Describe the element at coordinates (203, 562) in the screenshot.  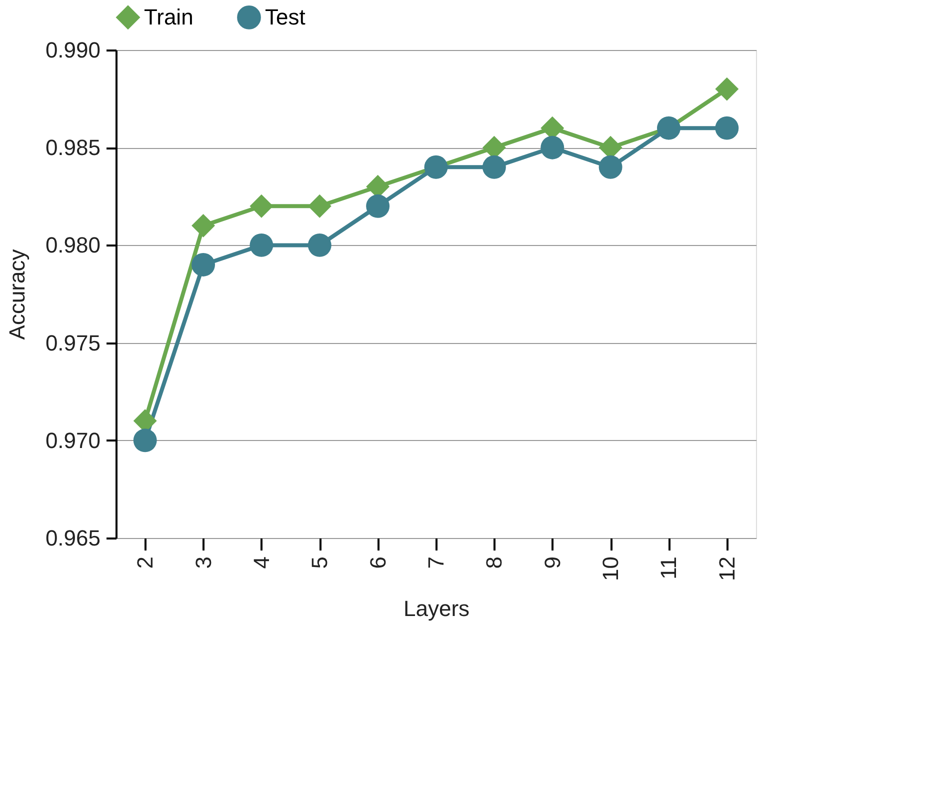
I see `x-tick-label: 3` at that location.